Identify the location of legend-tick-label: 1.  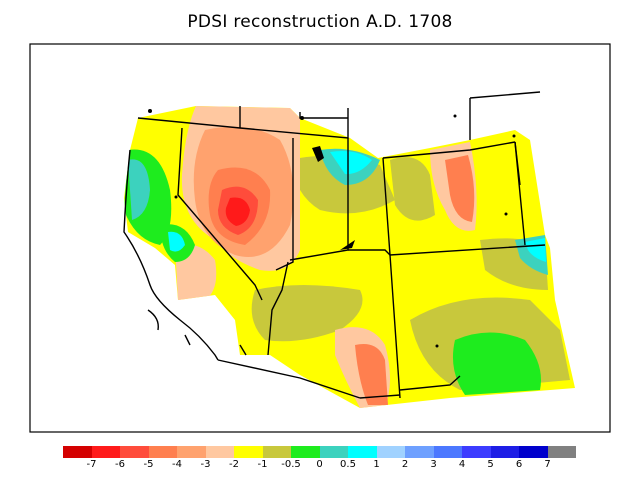
(376, 464).